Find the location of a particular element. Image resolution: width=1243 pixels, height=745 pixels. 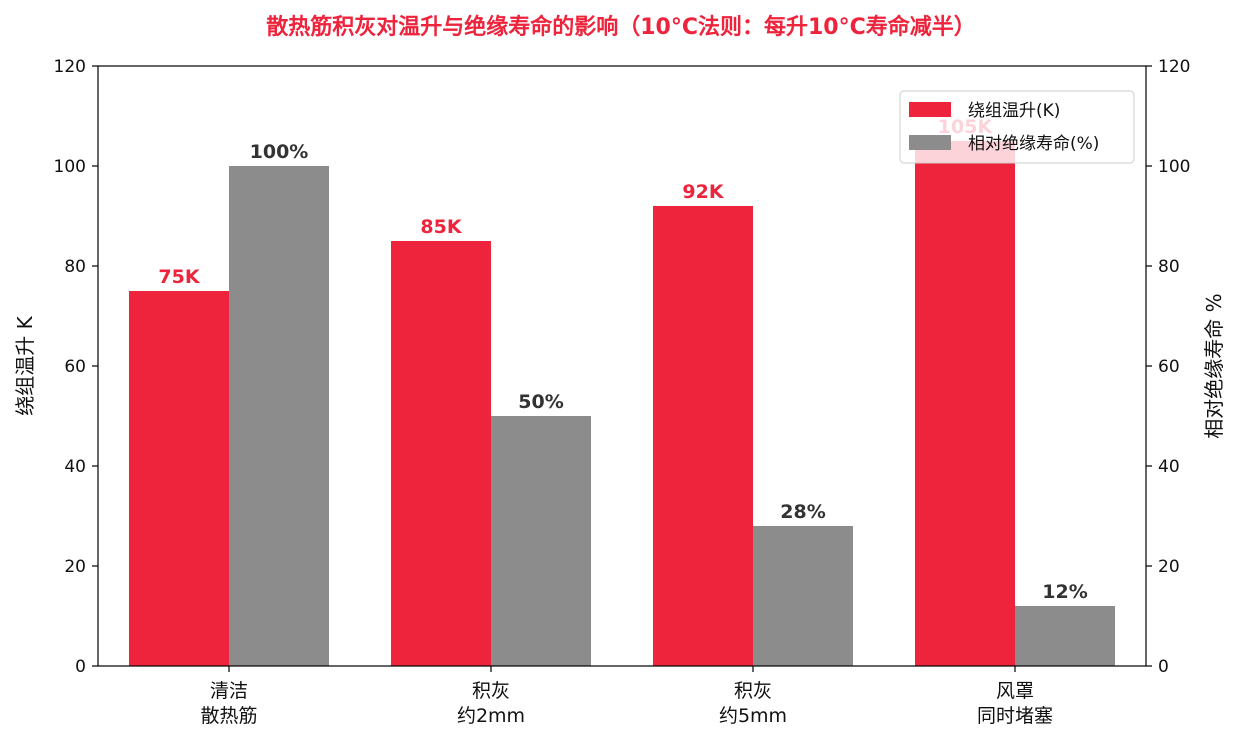

data-label-series-1-cat-3: 12% is located at coordinates (1064, 592).